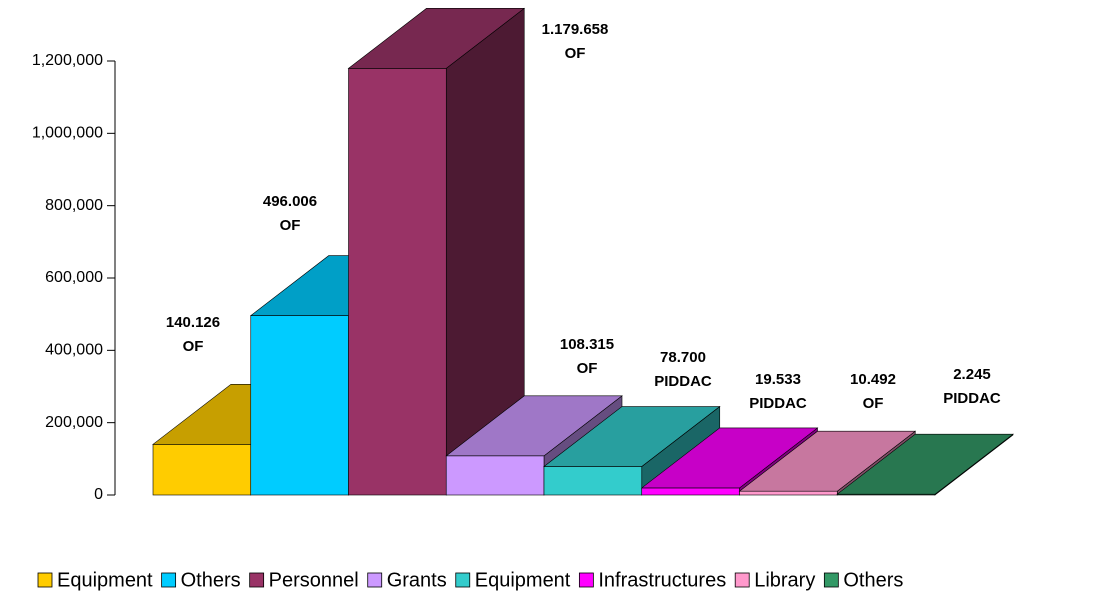 The width and height of the screenshot is (1110, 596). What do you see at coordinates (67, 133) in the screenshot?
I see `y-tick-label: 1,000,000` at bounding box center [67, 133].